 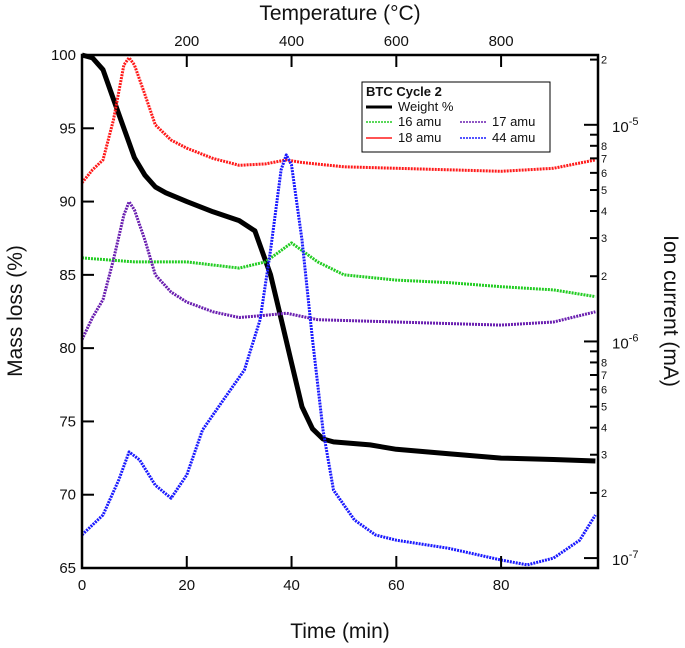 What do you see at coordinates (67, 348) in the screenshot?
I see `y-tick-label: 80` at bounding box center [67, 348].